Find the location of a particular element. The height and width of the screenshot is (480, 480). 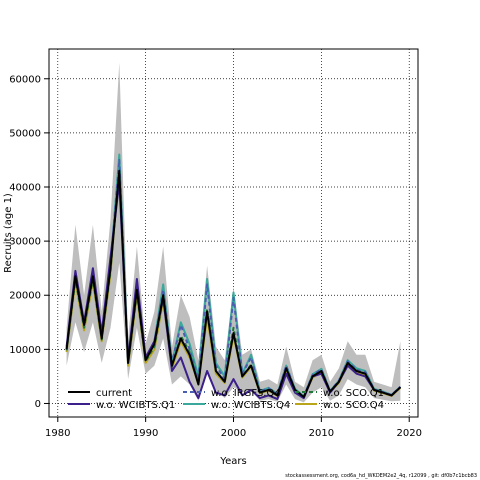

x-axis-title: Years is located at coordinates (232, 461).